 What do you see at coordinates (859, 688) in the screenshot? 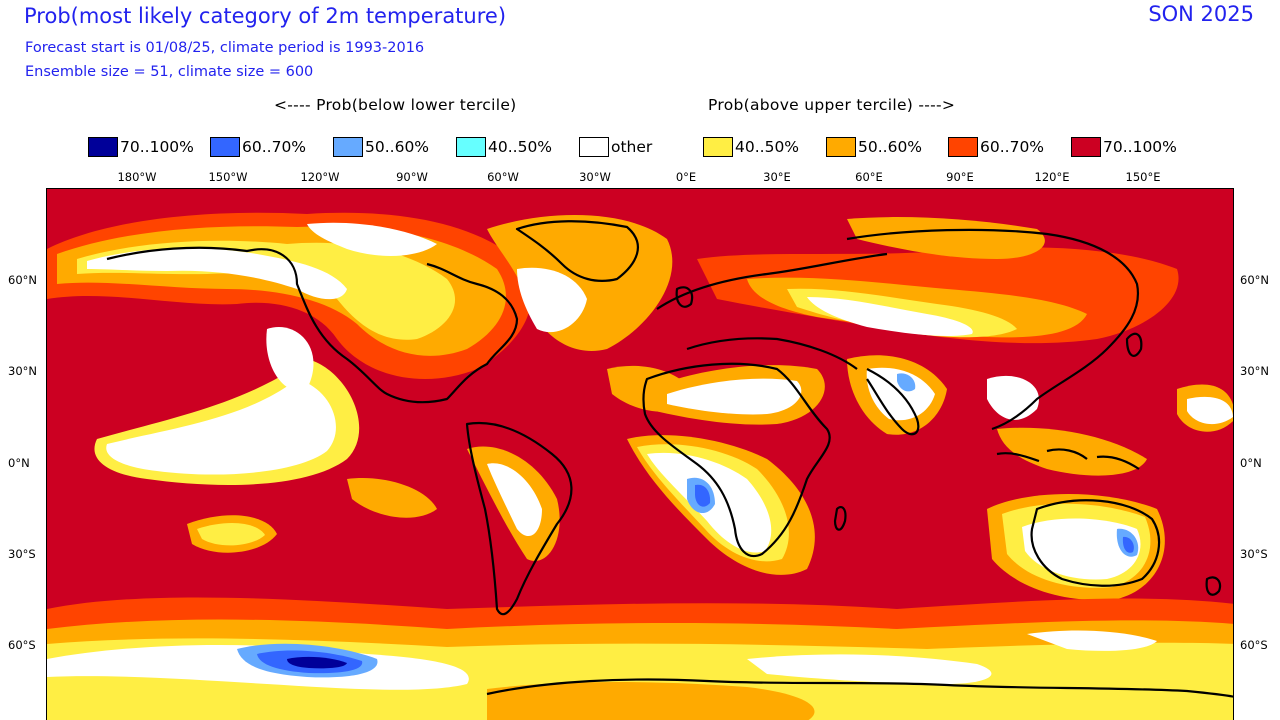
I see `coastline-antarctica` at bounding box center [859, 688].